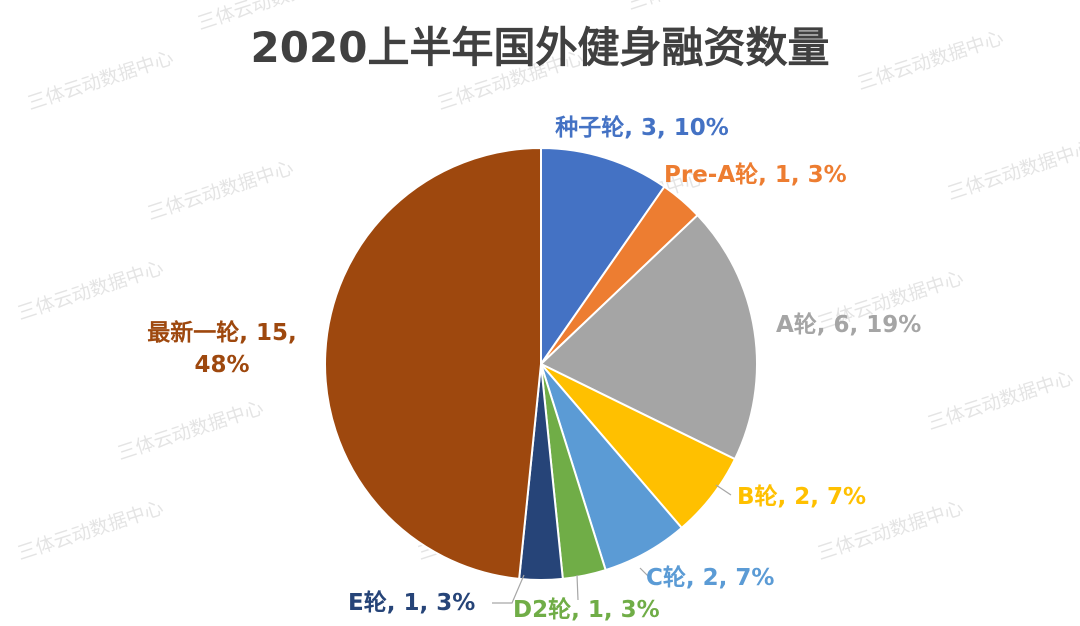  I want to click on slice-label-B轮: B轮, 2, 7%, so click(801, 496).